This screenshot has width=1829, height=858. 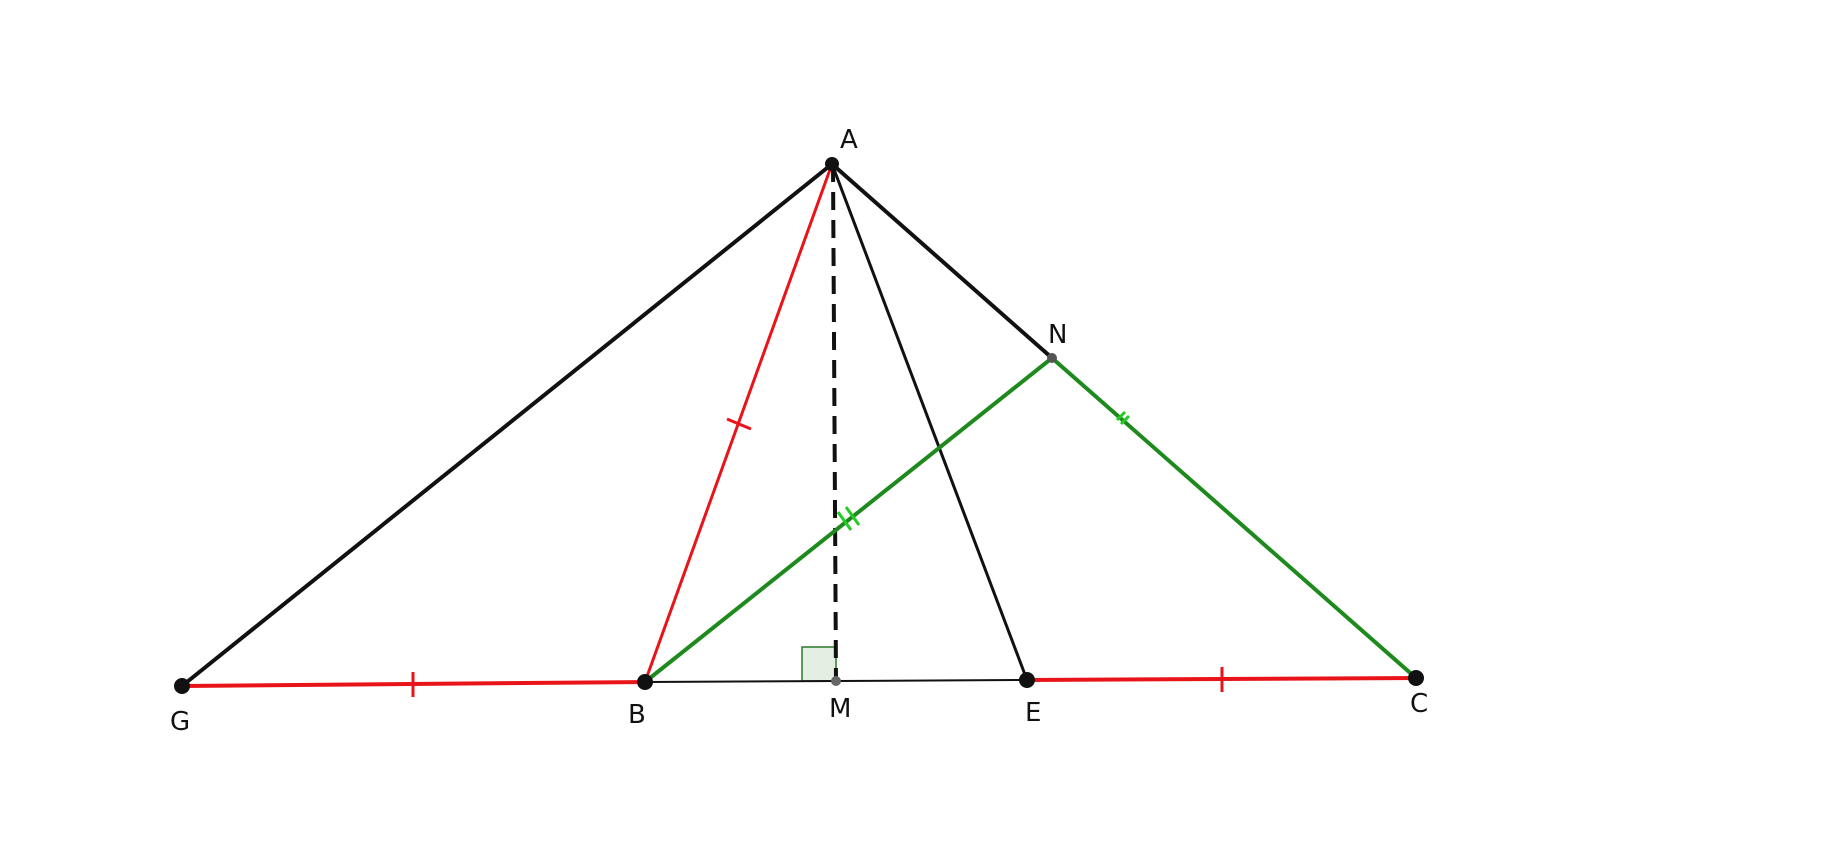 I want to click on label-c: C, so click(x=1419, y=704).